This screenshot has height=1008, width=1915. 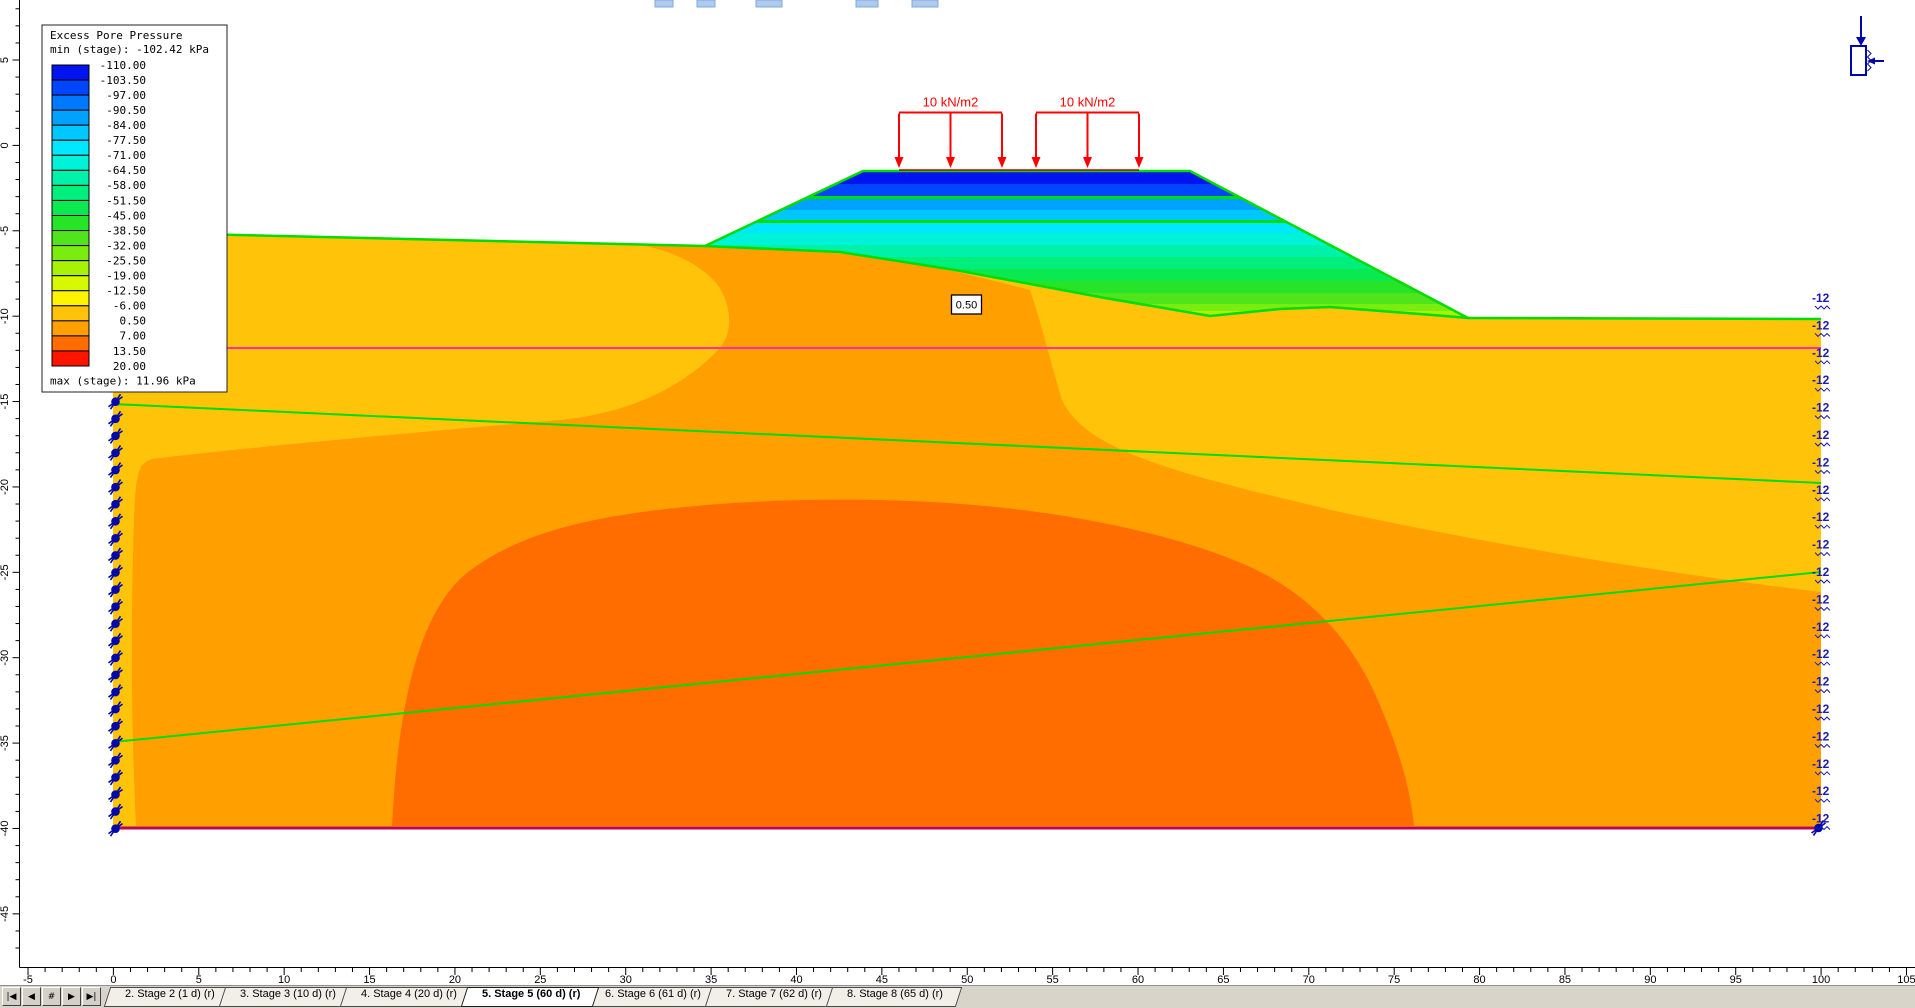 What do you see at coordinates (126, 155) in the screenshot?
I see `legend-boundary-label: -71.00` at bounding box center [126, 155].